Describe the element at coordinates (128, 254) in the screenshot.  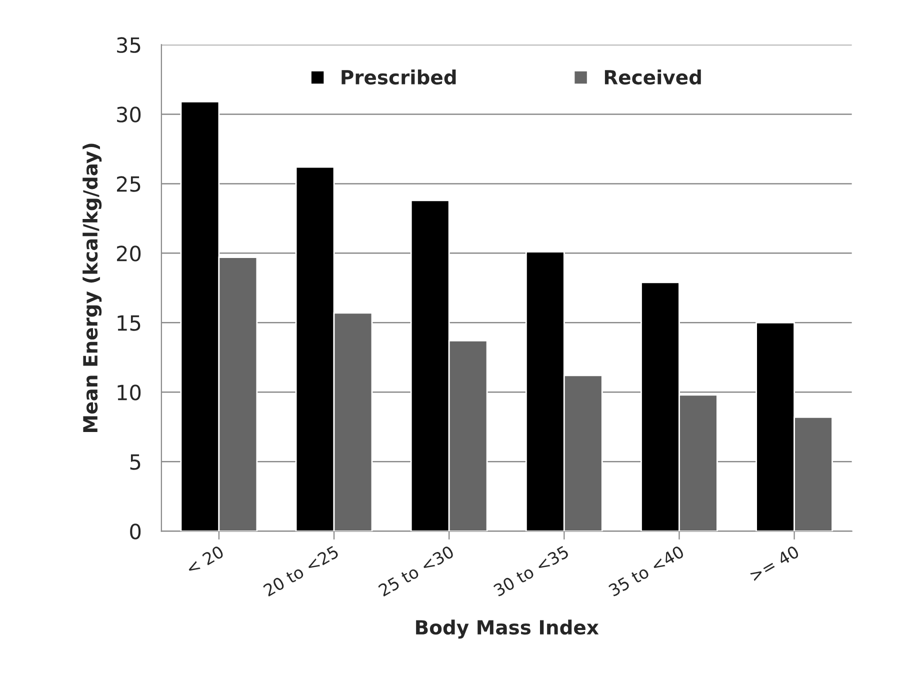
I see `y-tick-label: 20` at that location.